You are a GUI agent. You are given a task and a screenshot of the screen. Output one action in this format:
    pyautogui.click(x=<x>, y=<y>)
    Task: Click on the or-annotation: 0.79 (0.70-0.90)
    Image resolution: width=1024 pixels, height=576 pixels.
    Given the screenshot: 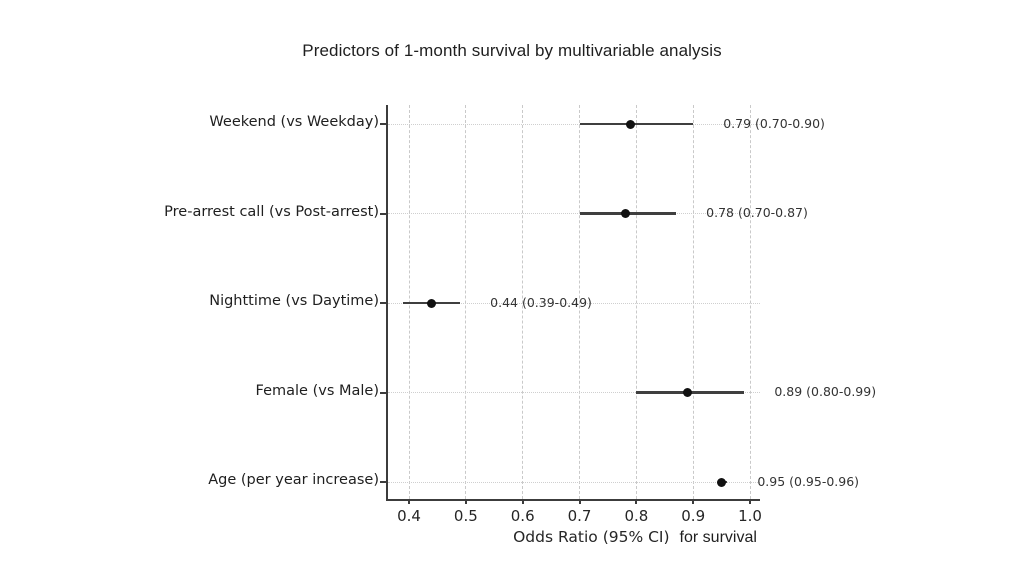 What is the action you would take?
    pyautogui.click(x=774, y=123)
    